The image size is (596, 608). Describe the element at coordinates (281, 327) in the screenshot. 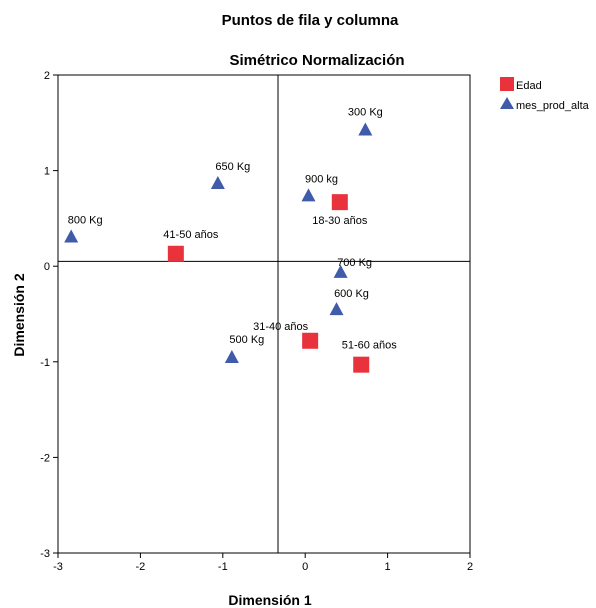

I see `point-label: 31-40 años` at that location.